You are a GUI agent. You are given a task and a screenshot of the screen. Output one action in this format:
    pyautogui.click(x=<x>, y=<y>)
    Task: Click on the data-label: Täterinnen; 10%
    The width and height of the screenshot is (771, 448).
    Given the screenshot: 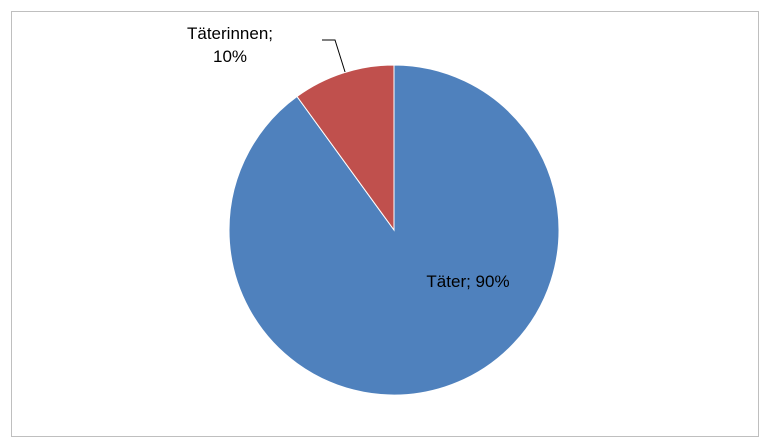 What is the action you would take?
    pyautogui.click(x=230, y=45)
    